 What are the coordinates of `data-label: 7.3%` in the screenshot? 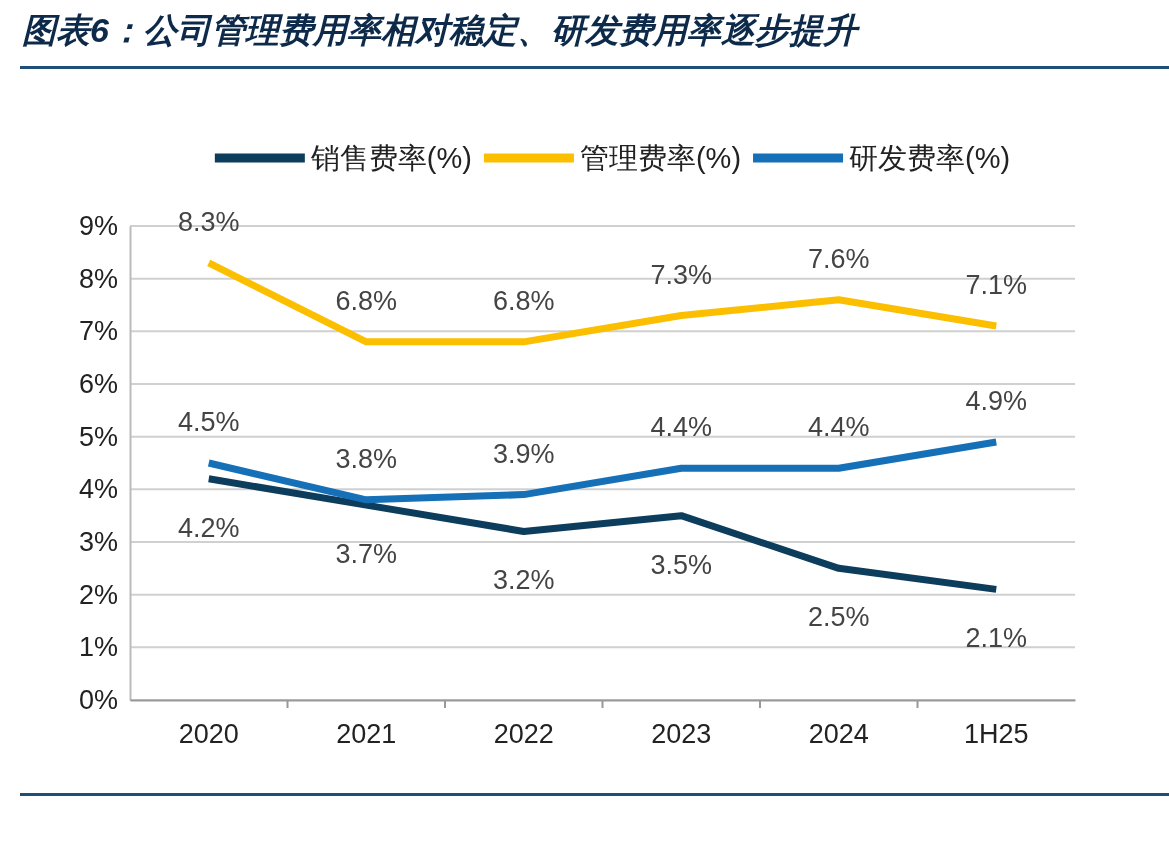 It's located at (681, 274).